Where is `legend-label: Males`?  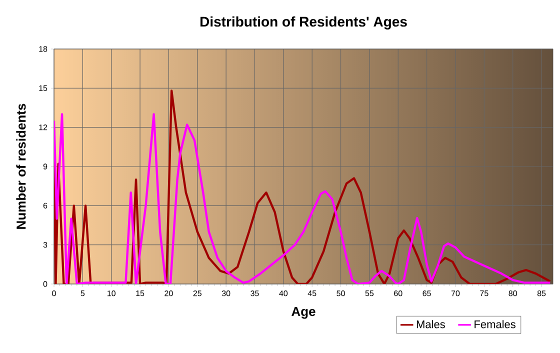 legend-label: Males is located at coordinates (430, 324).